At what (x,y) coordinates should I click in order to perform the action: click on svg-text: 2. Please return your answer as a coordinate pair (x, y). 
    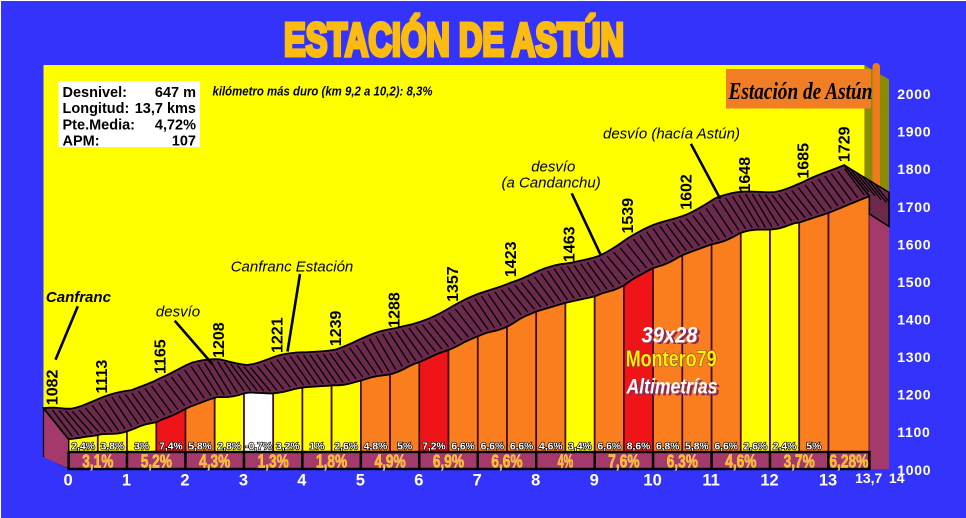
    Looking at the image, I should click on (184, 481).